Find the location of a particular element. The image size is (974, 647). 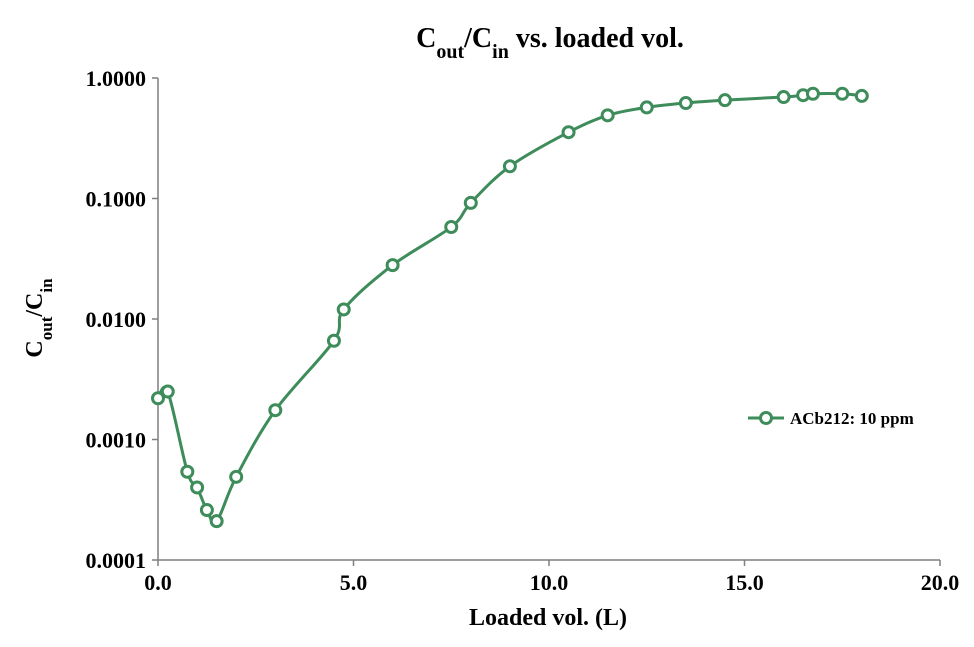

legend: ACb212: 10 ppm is located at coordinates (831, 418).